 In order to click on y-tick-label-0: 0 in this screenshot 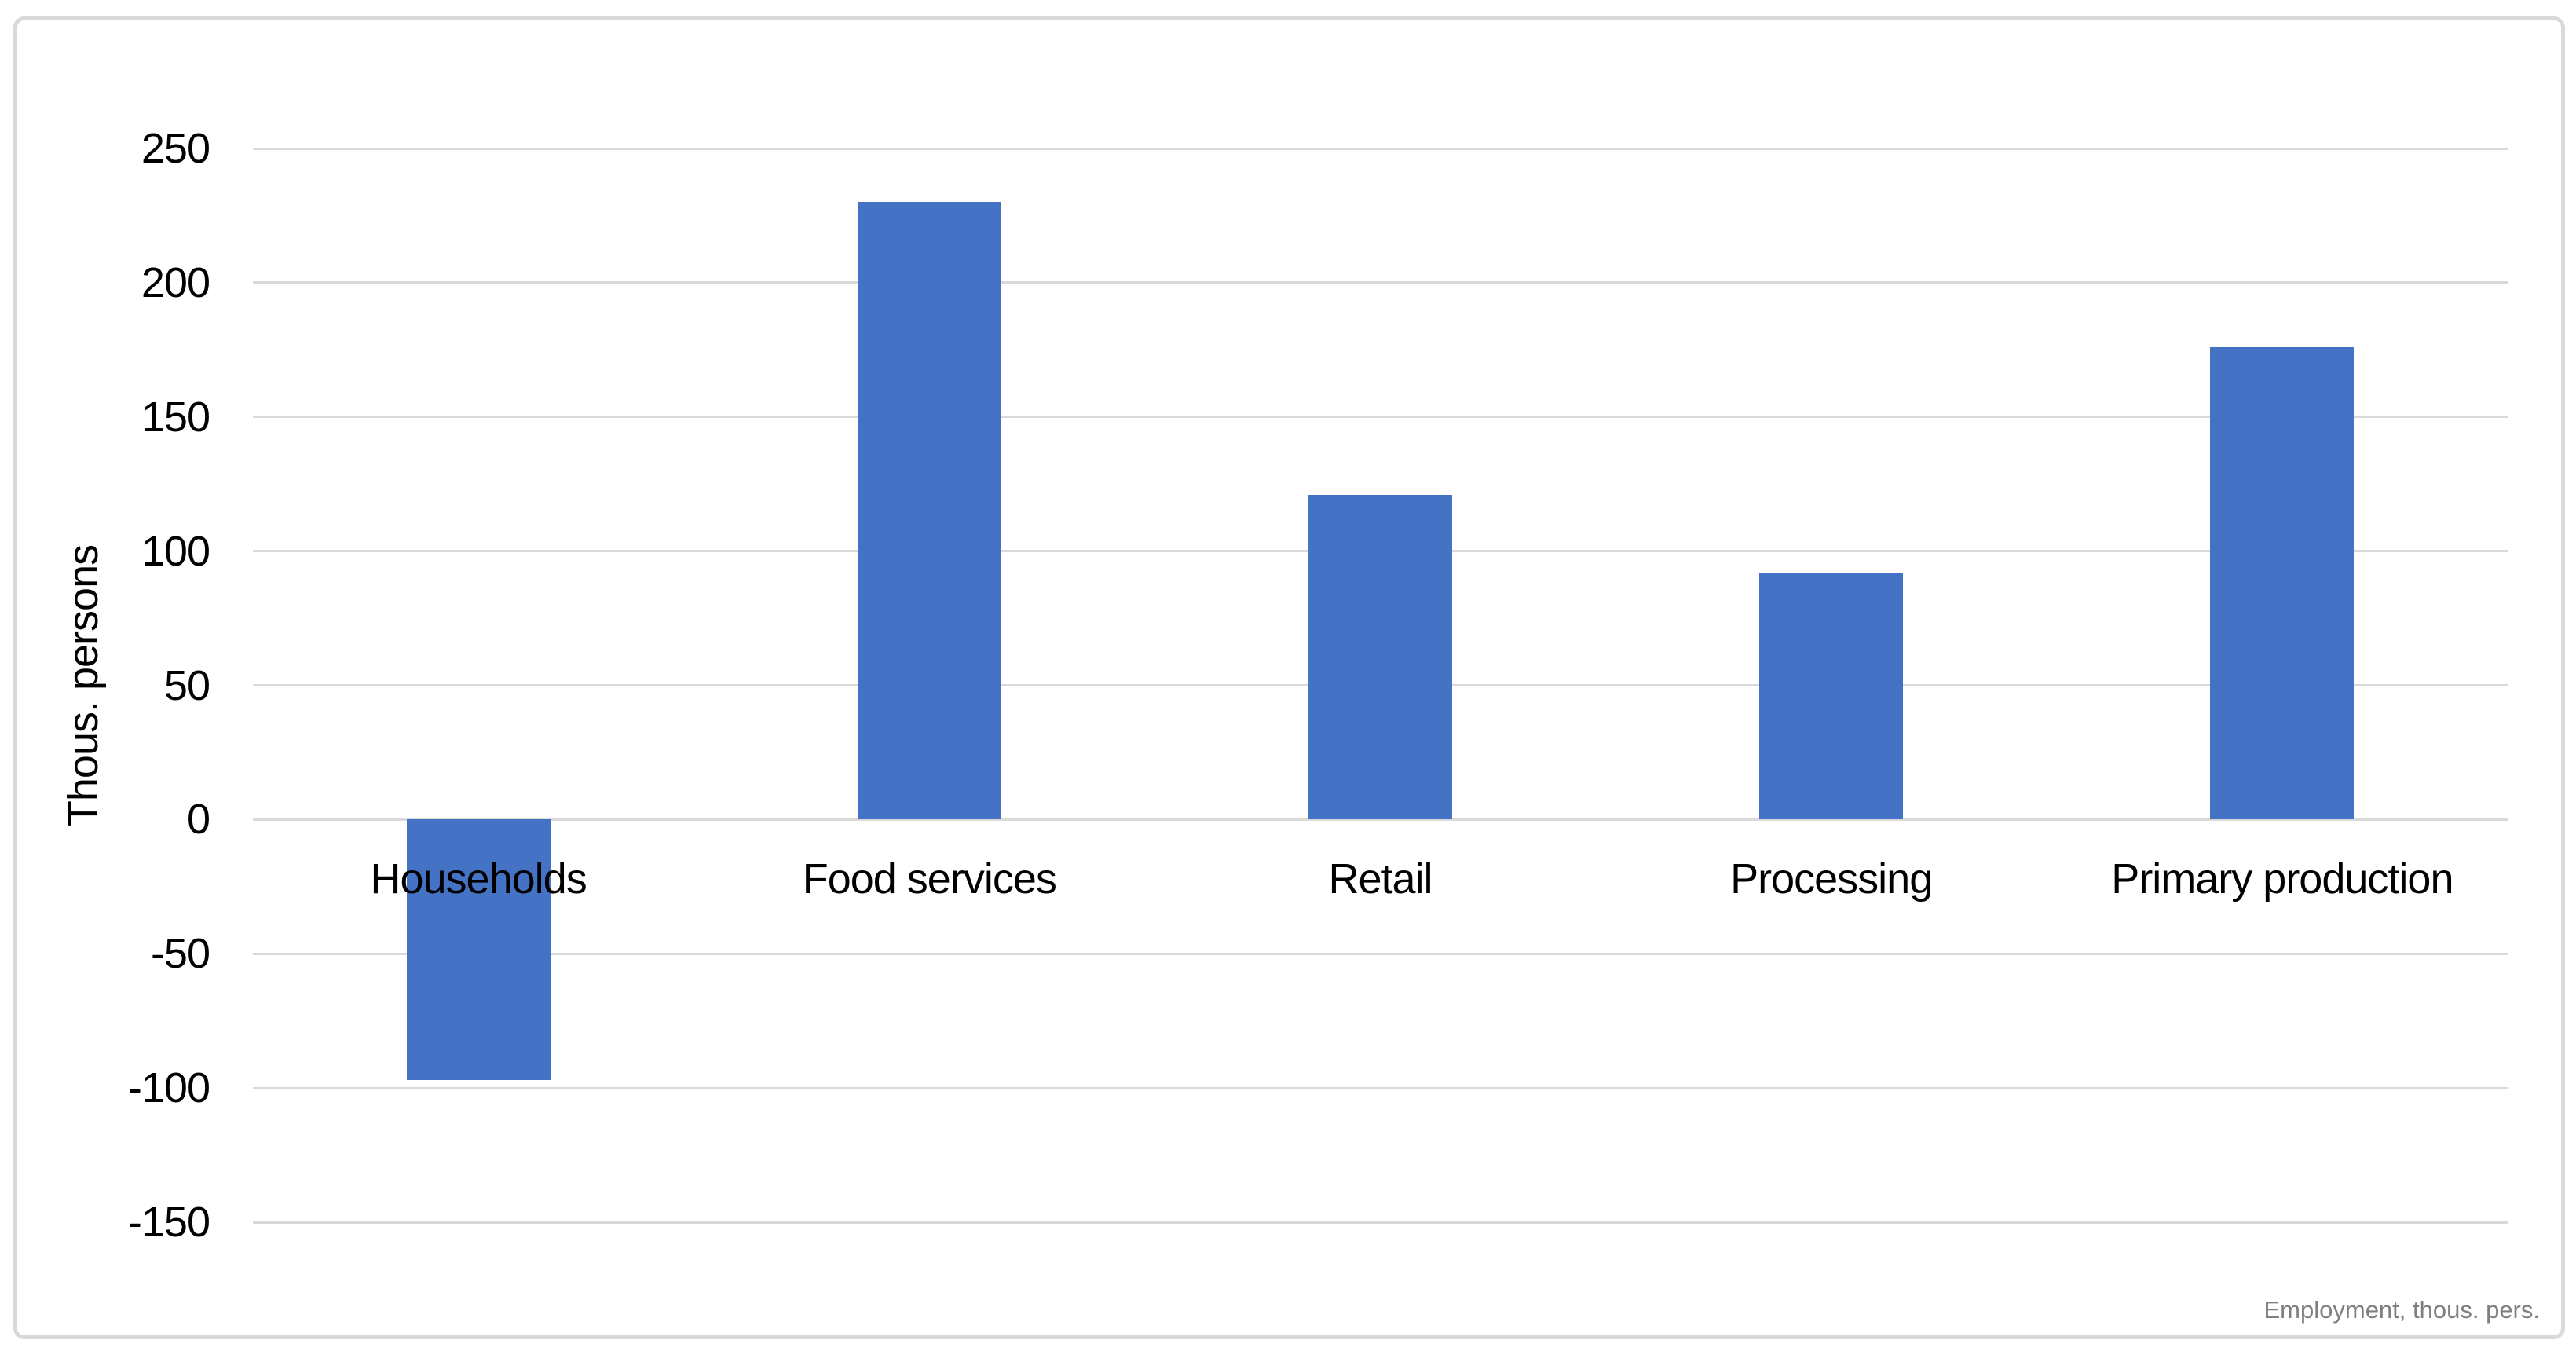, I will do `click(198, 820)`.